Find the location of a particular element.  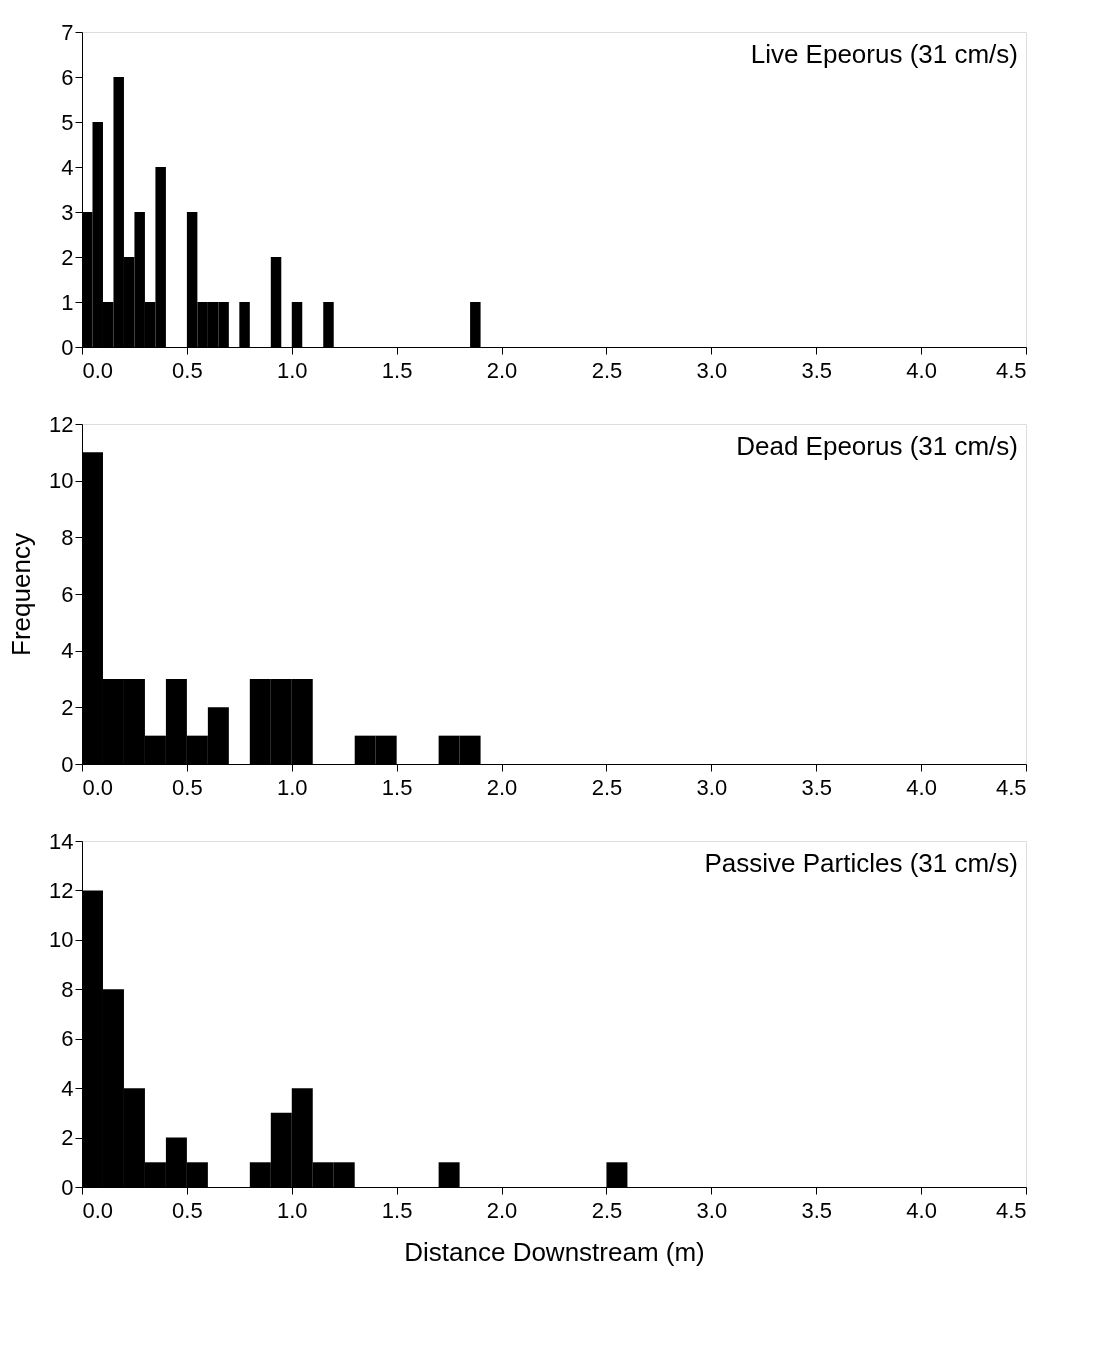

y-tick-label: 1 is located at coordinates (67, 302).